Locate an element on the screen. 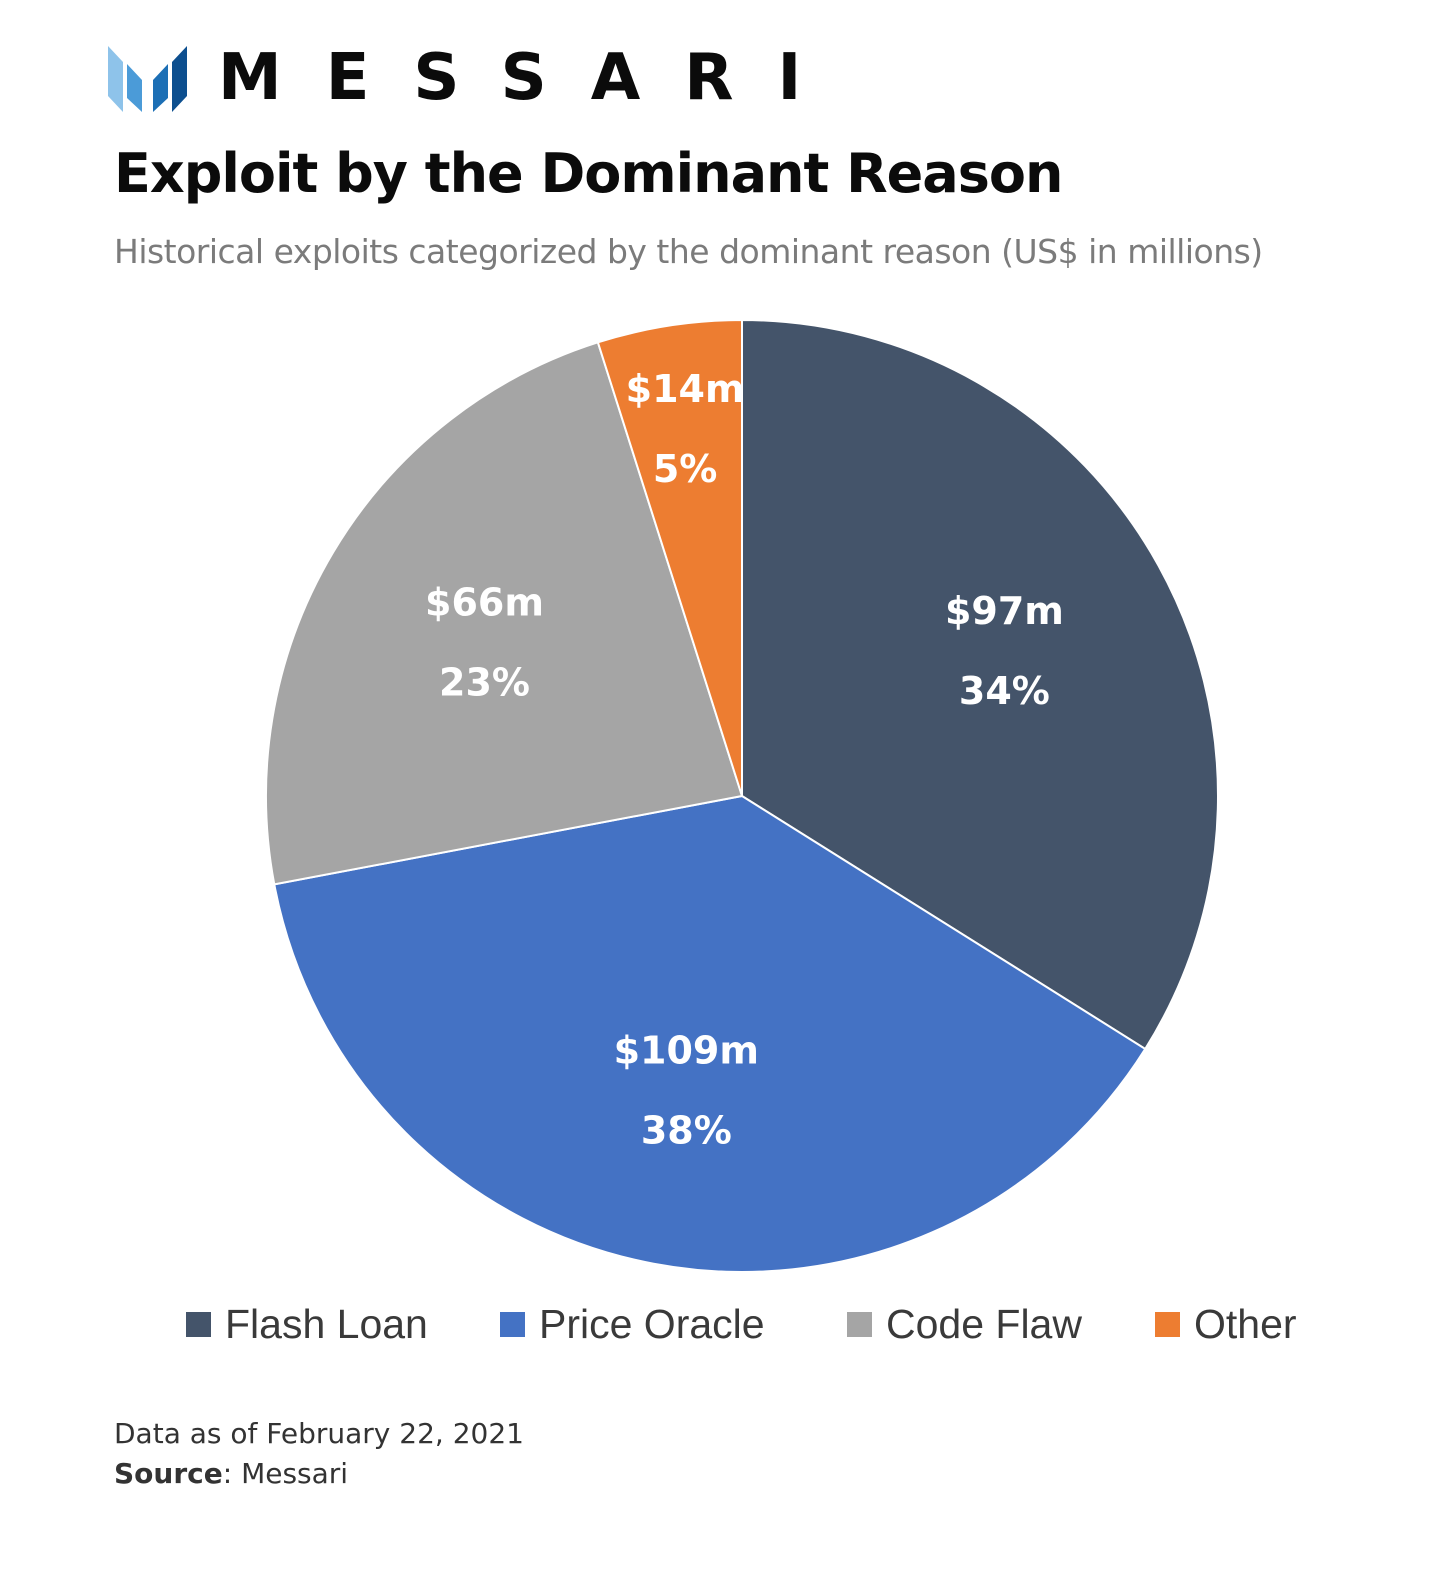  slice-percent-label-code-flaw: 23% is located at coordinates (484, 682).